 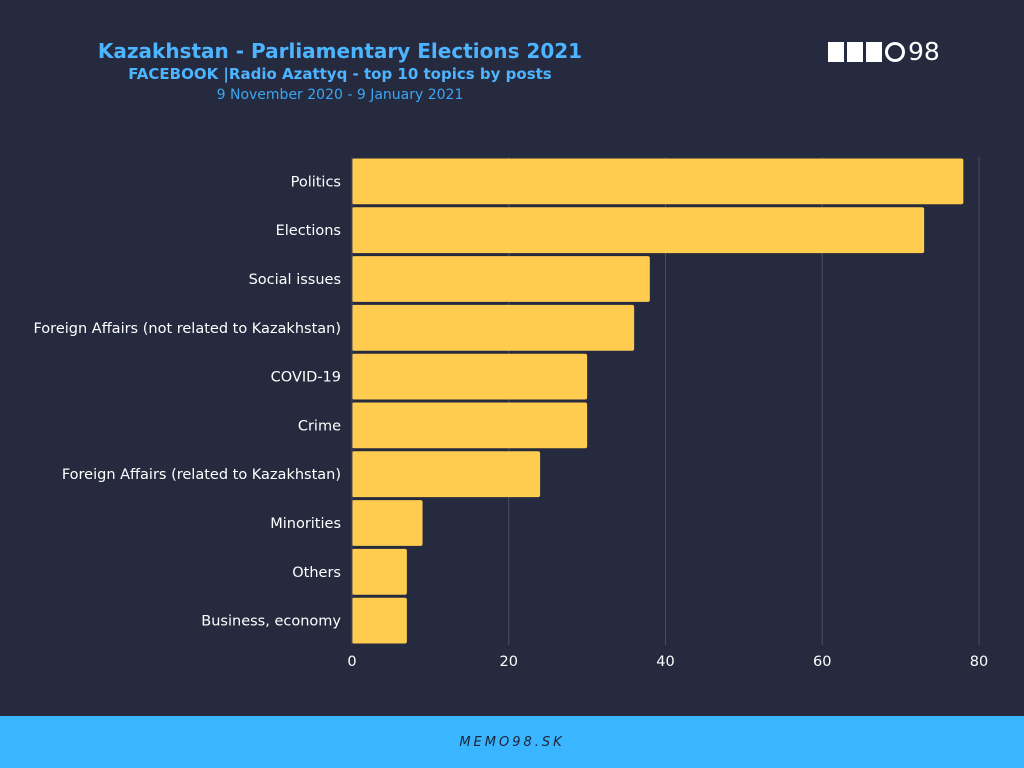 I want to click on x-tick-label-3: 60, so click(x=822, y=662).